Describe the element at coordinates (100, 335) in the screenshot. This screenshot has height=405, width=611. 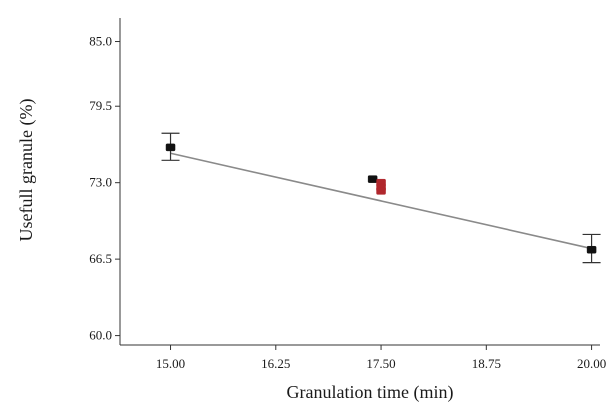
I see `y-tick-label: 60.0` at that location.